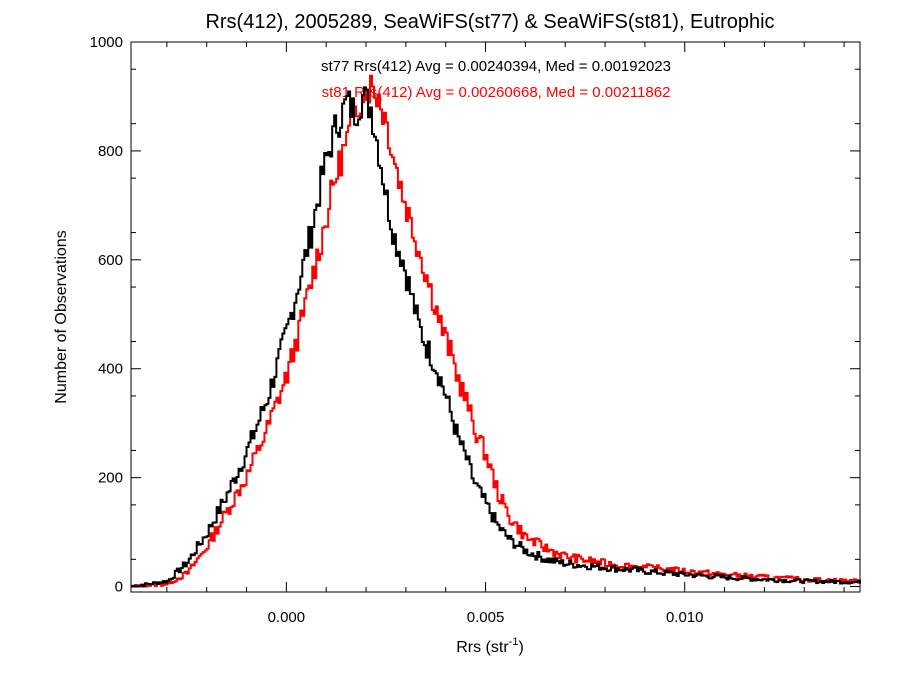 Image resolution: width=900 pixels, height=675 pixels. I want to click on x-axis-label-close: ), so click(520, 647).